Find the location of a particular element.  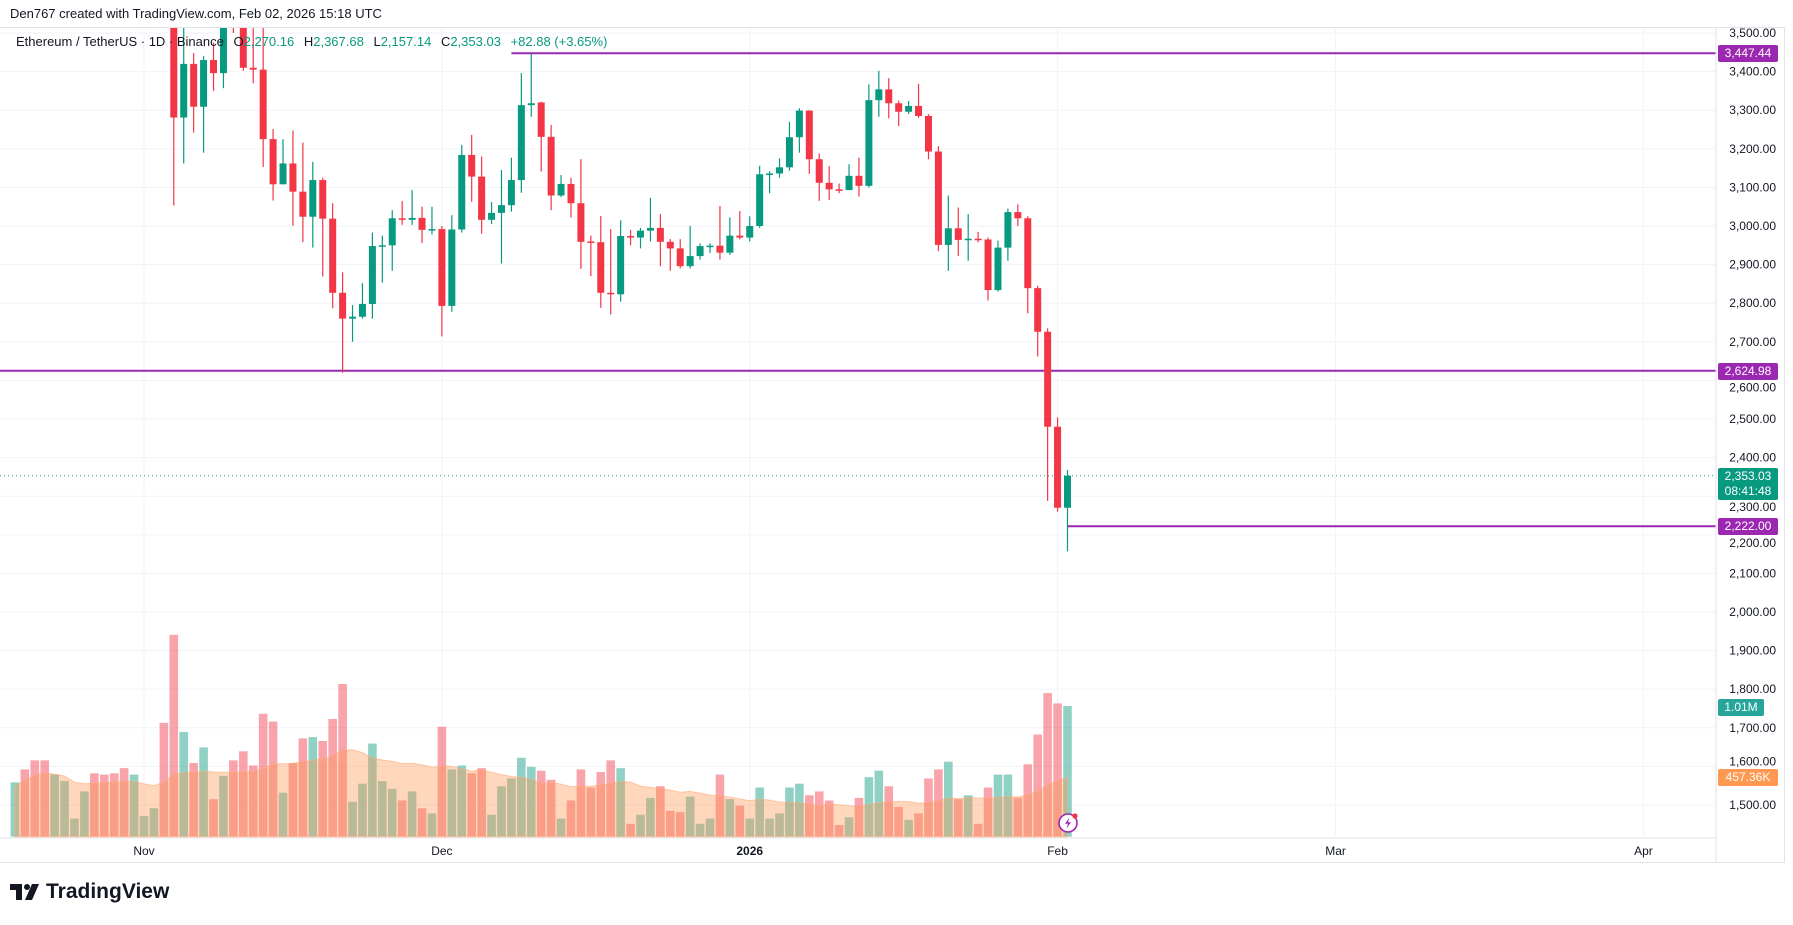

tradingview-logo: TradingView is located at coordinates (89, 892).